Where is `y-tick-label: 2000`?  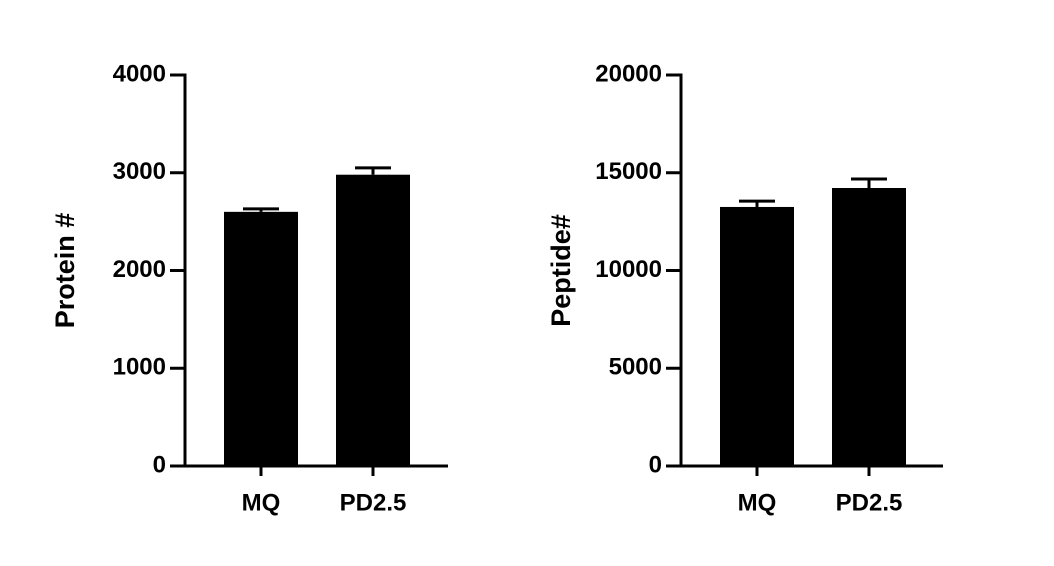
y-tick-label: 2000 is located at coordinates (139, 269).